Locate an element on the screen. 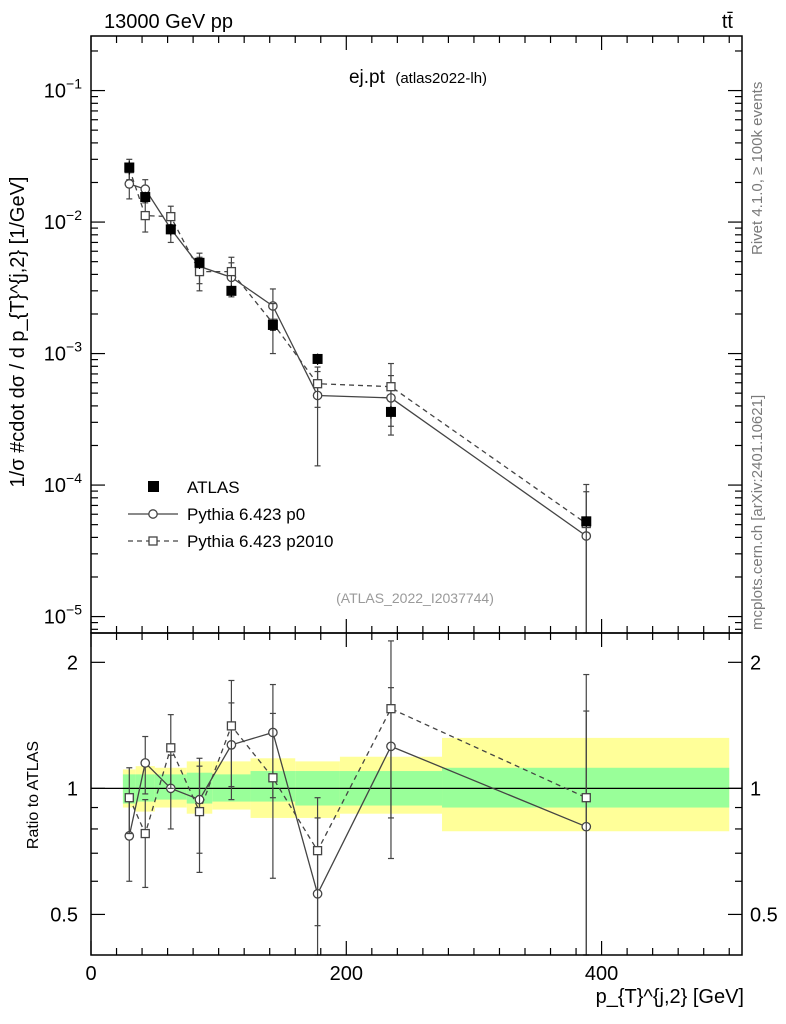 The width and height of the screenshot is (786, 1024). y-tick-label-ratio-right: 0.5 is located at coordinates (764, 915).